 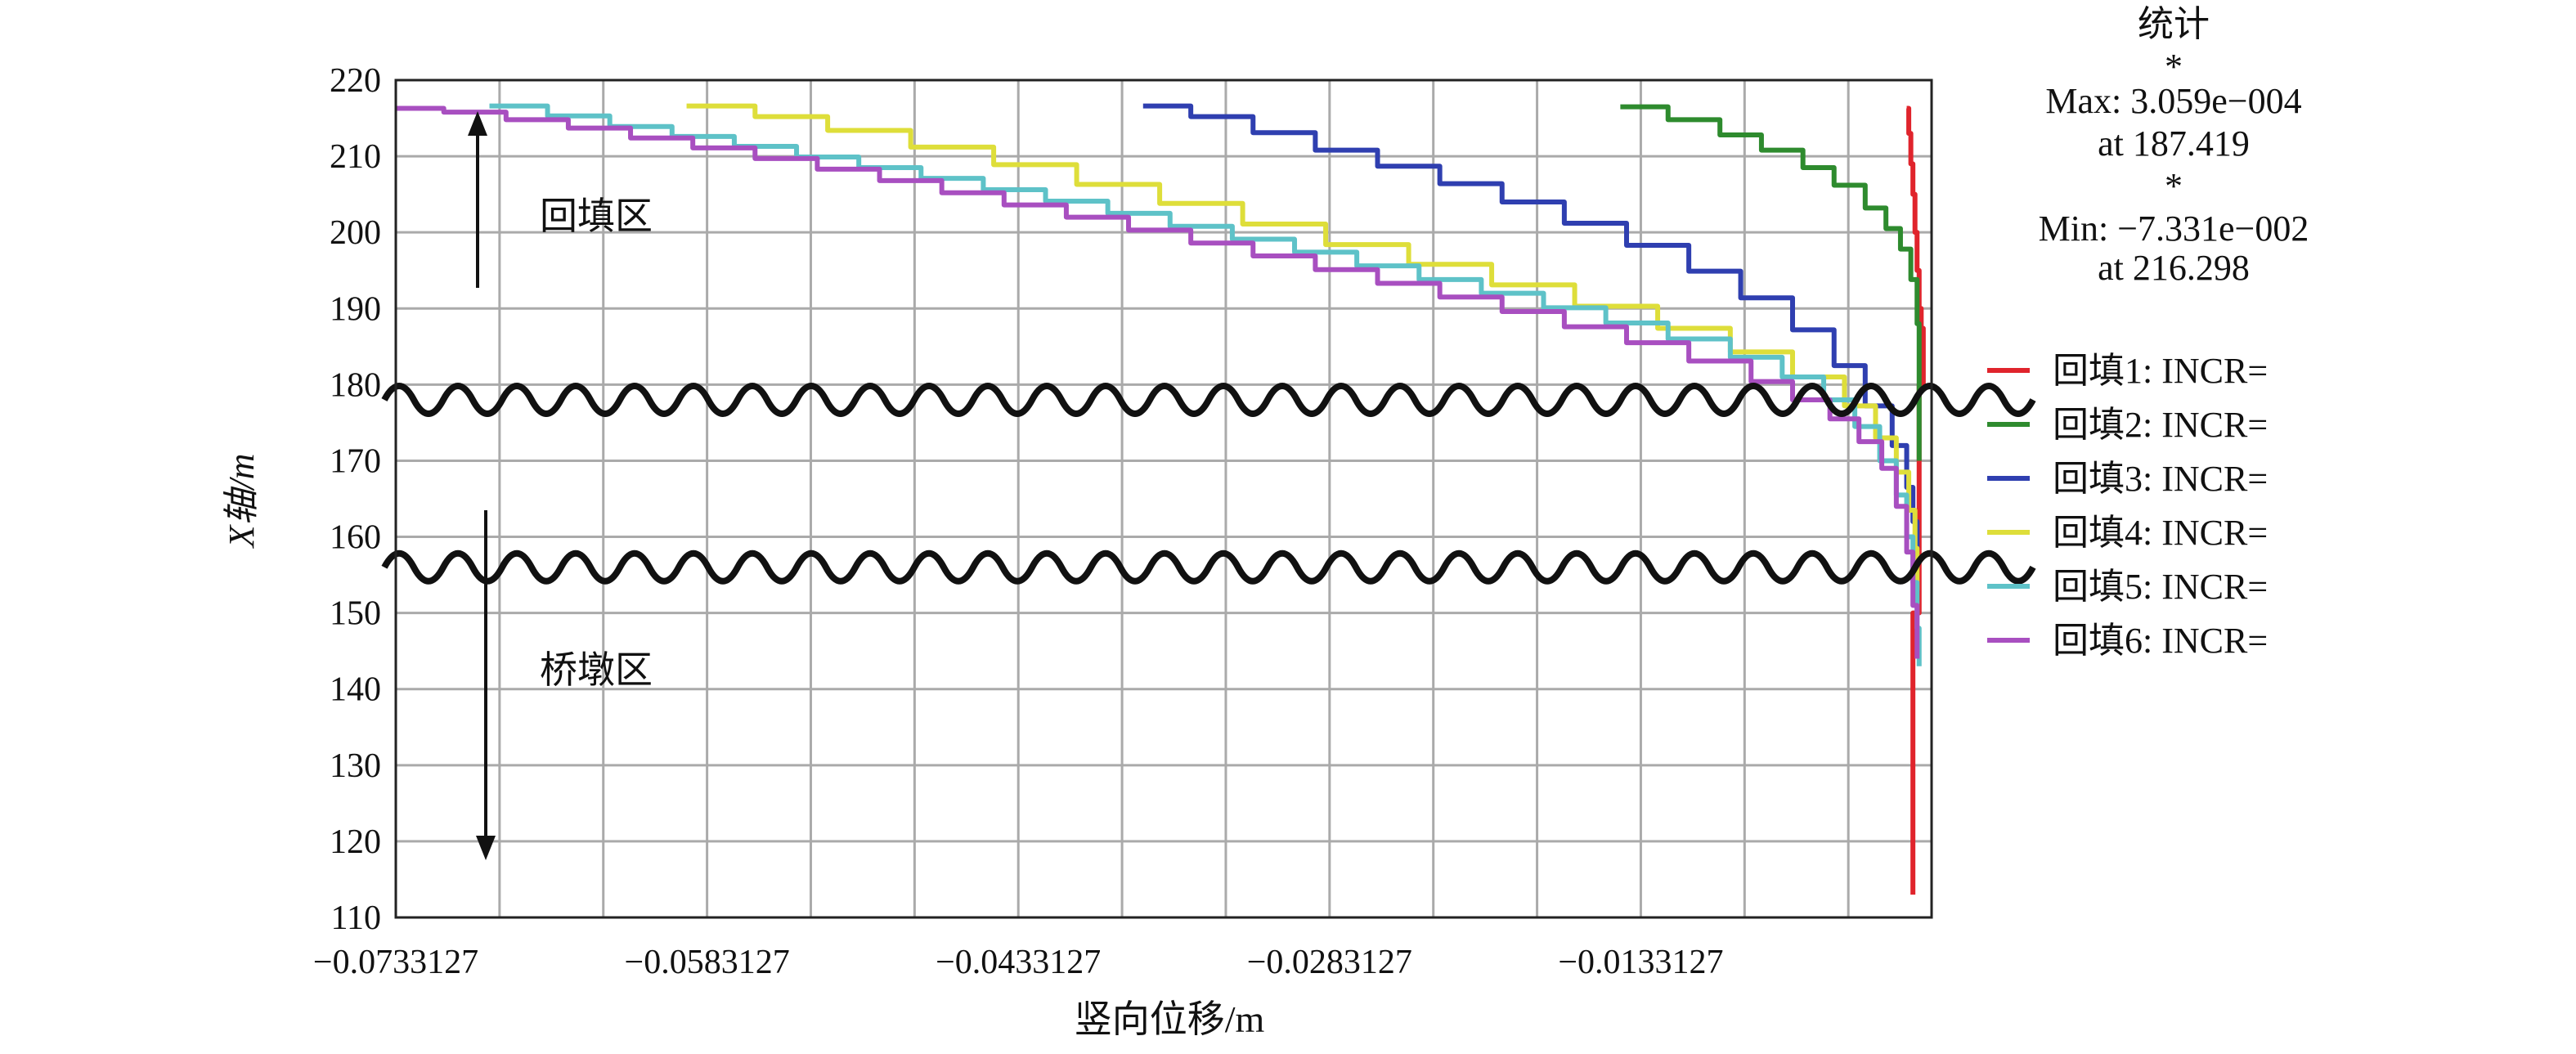 I want to click on y-tick-label: 160, so click(x=356, y=538).